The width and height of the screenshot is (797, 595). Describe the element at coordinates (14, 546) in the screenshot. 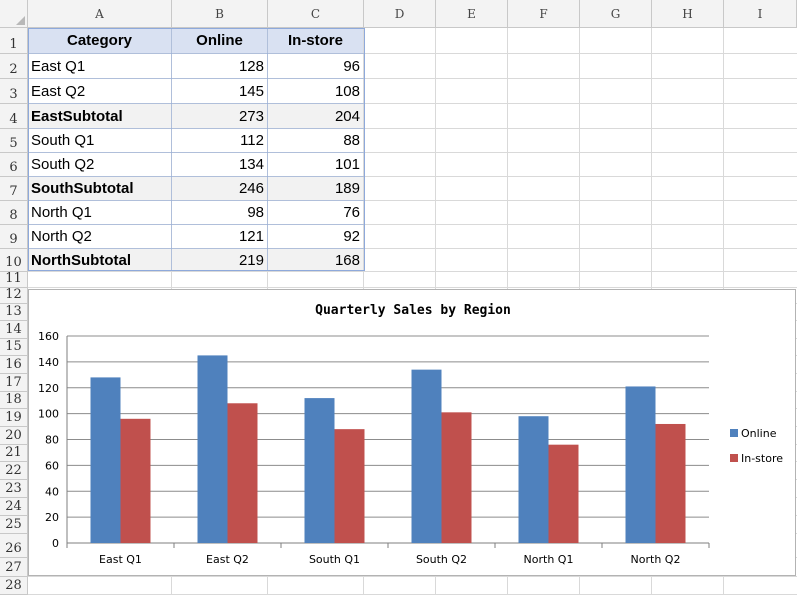

I see `row-header-26: 26` at that location.